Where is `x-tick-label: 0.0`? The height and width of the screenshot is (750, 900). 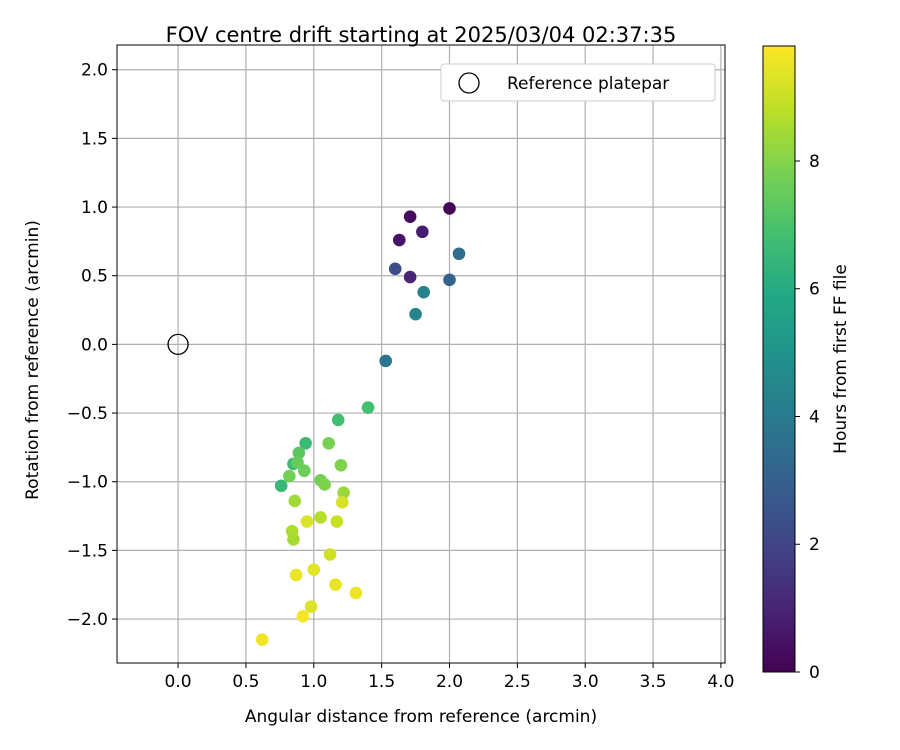 x-tick-label: 0.0 is located at coordinates (178, 682).